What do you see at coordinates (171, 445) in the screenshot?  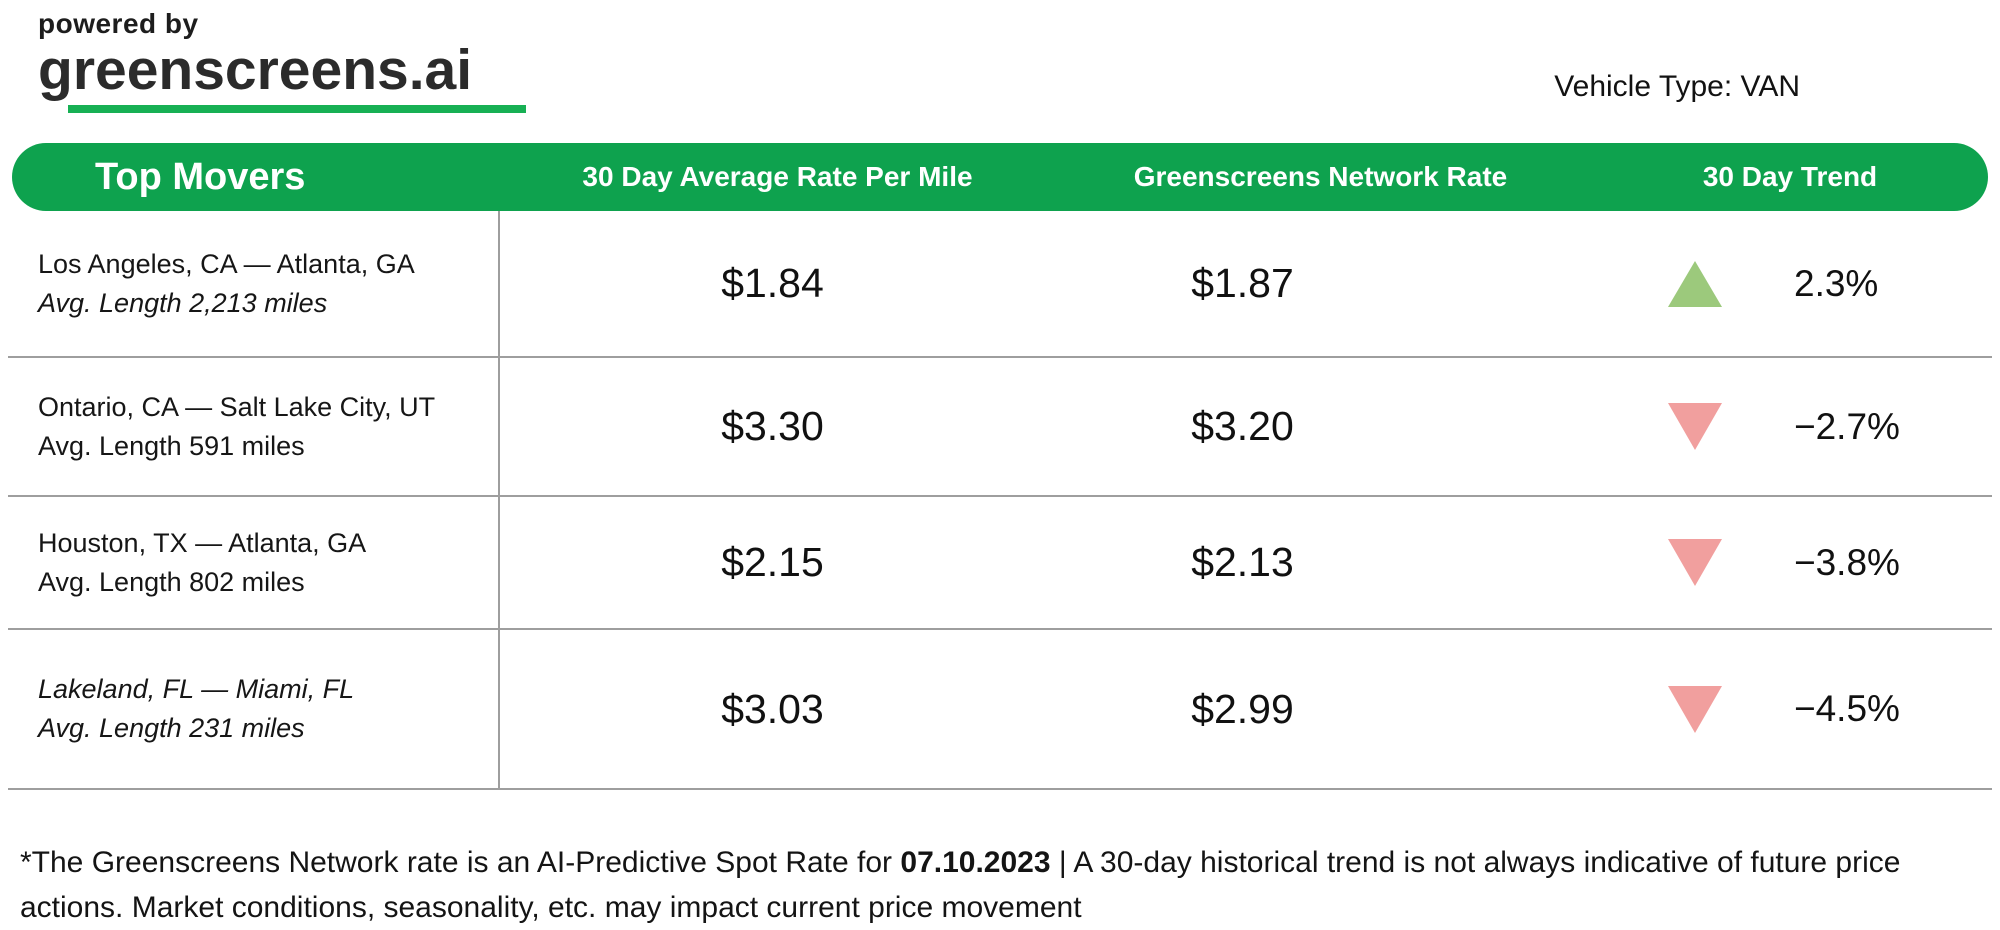 I see `route-avg-length: Avg. Length 591 miles` at bounding box center [171, 445].